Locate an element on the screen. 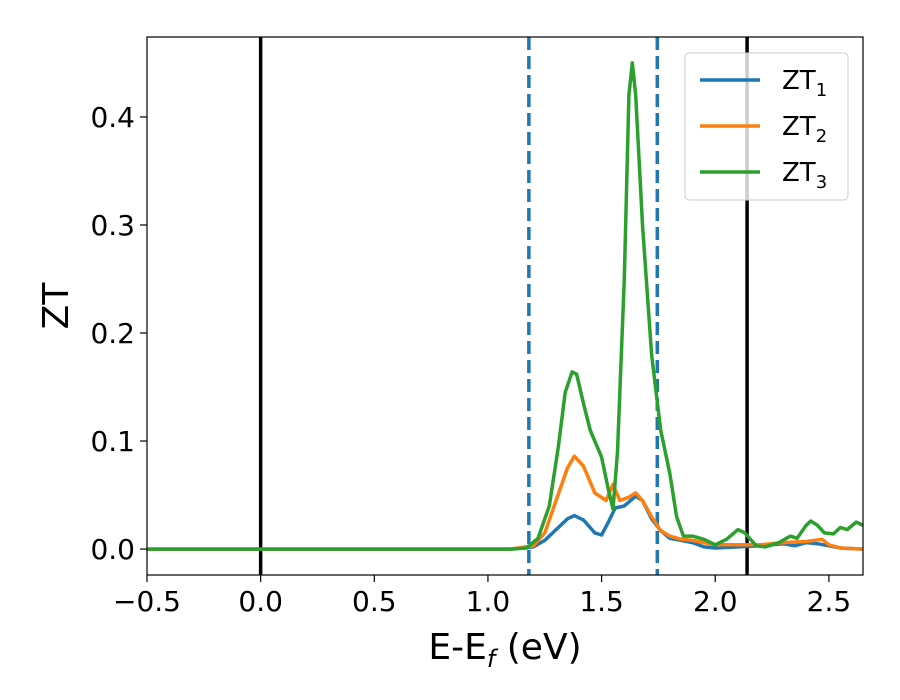  y-tick-label: 0.3 is located at coordinates (112, 225).